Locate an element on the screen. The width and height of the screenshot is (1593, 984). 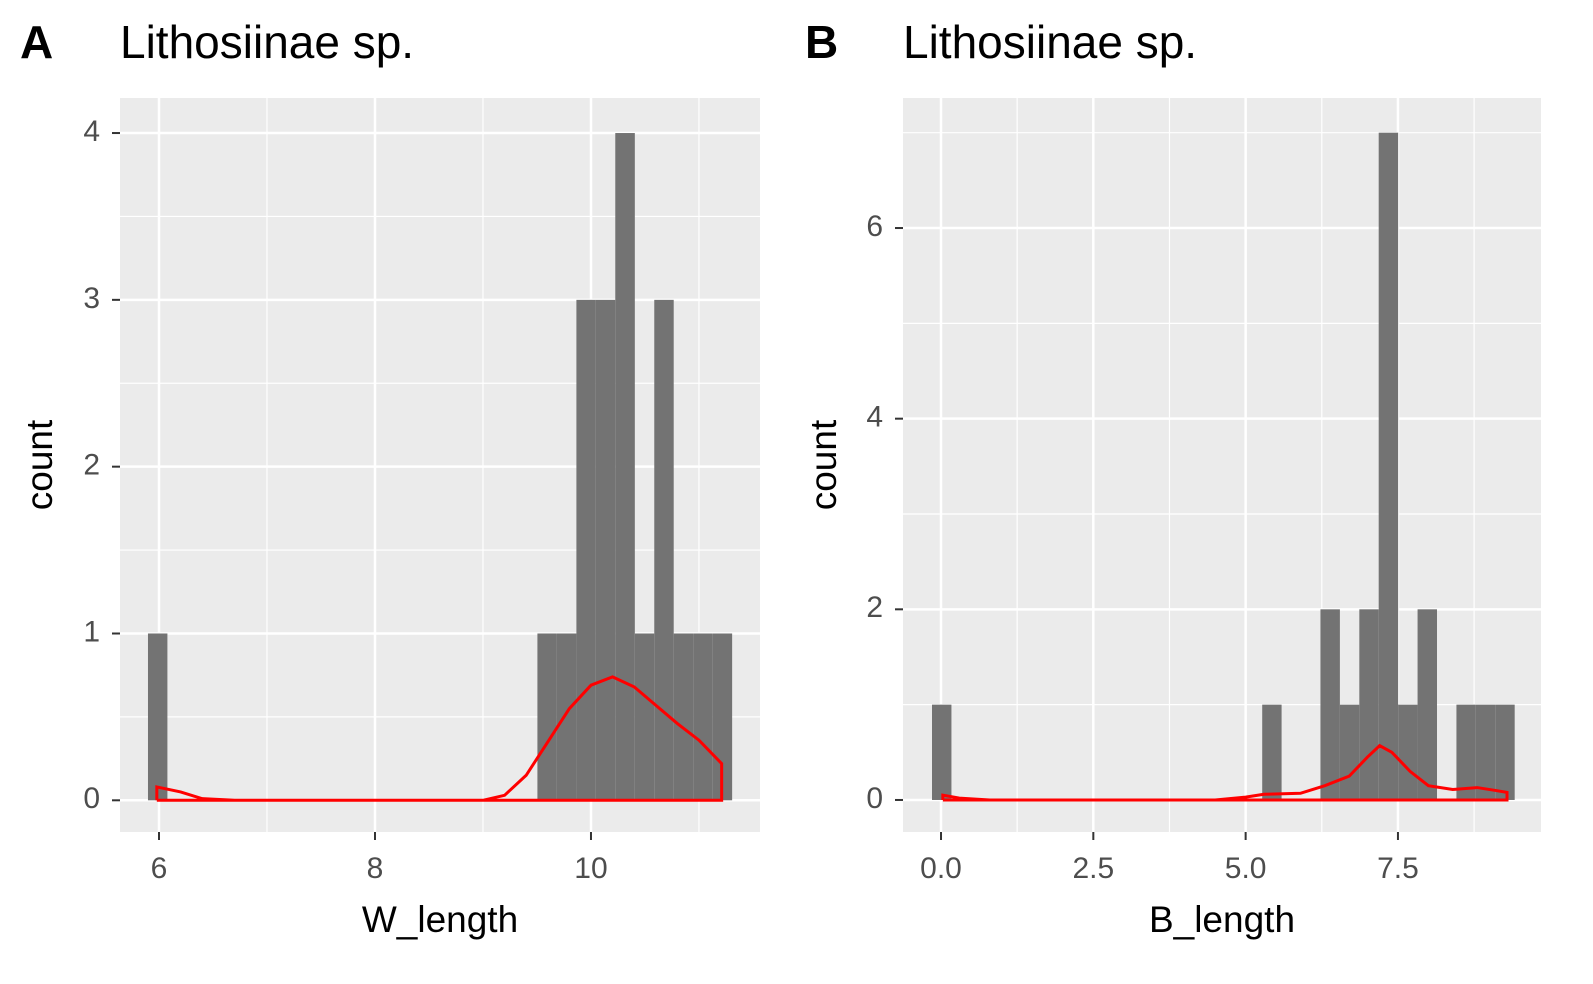
x-tick-label: 5.0 is located at coordinates (1246, 868).